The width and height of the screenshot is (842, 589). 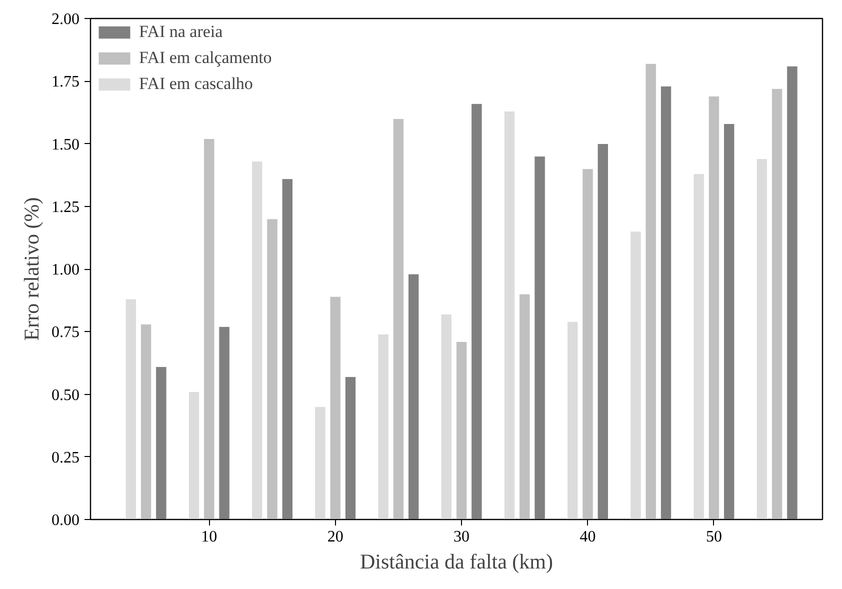 I want to click on y-tick-label: 2.00, so click(x=66, y=19).